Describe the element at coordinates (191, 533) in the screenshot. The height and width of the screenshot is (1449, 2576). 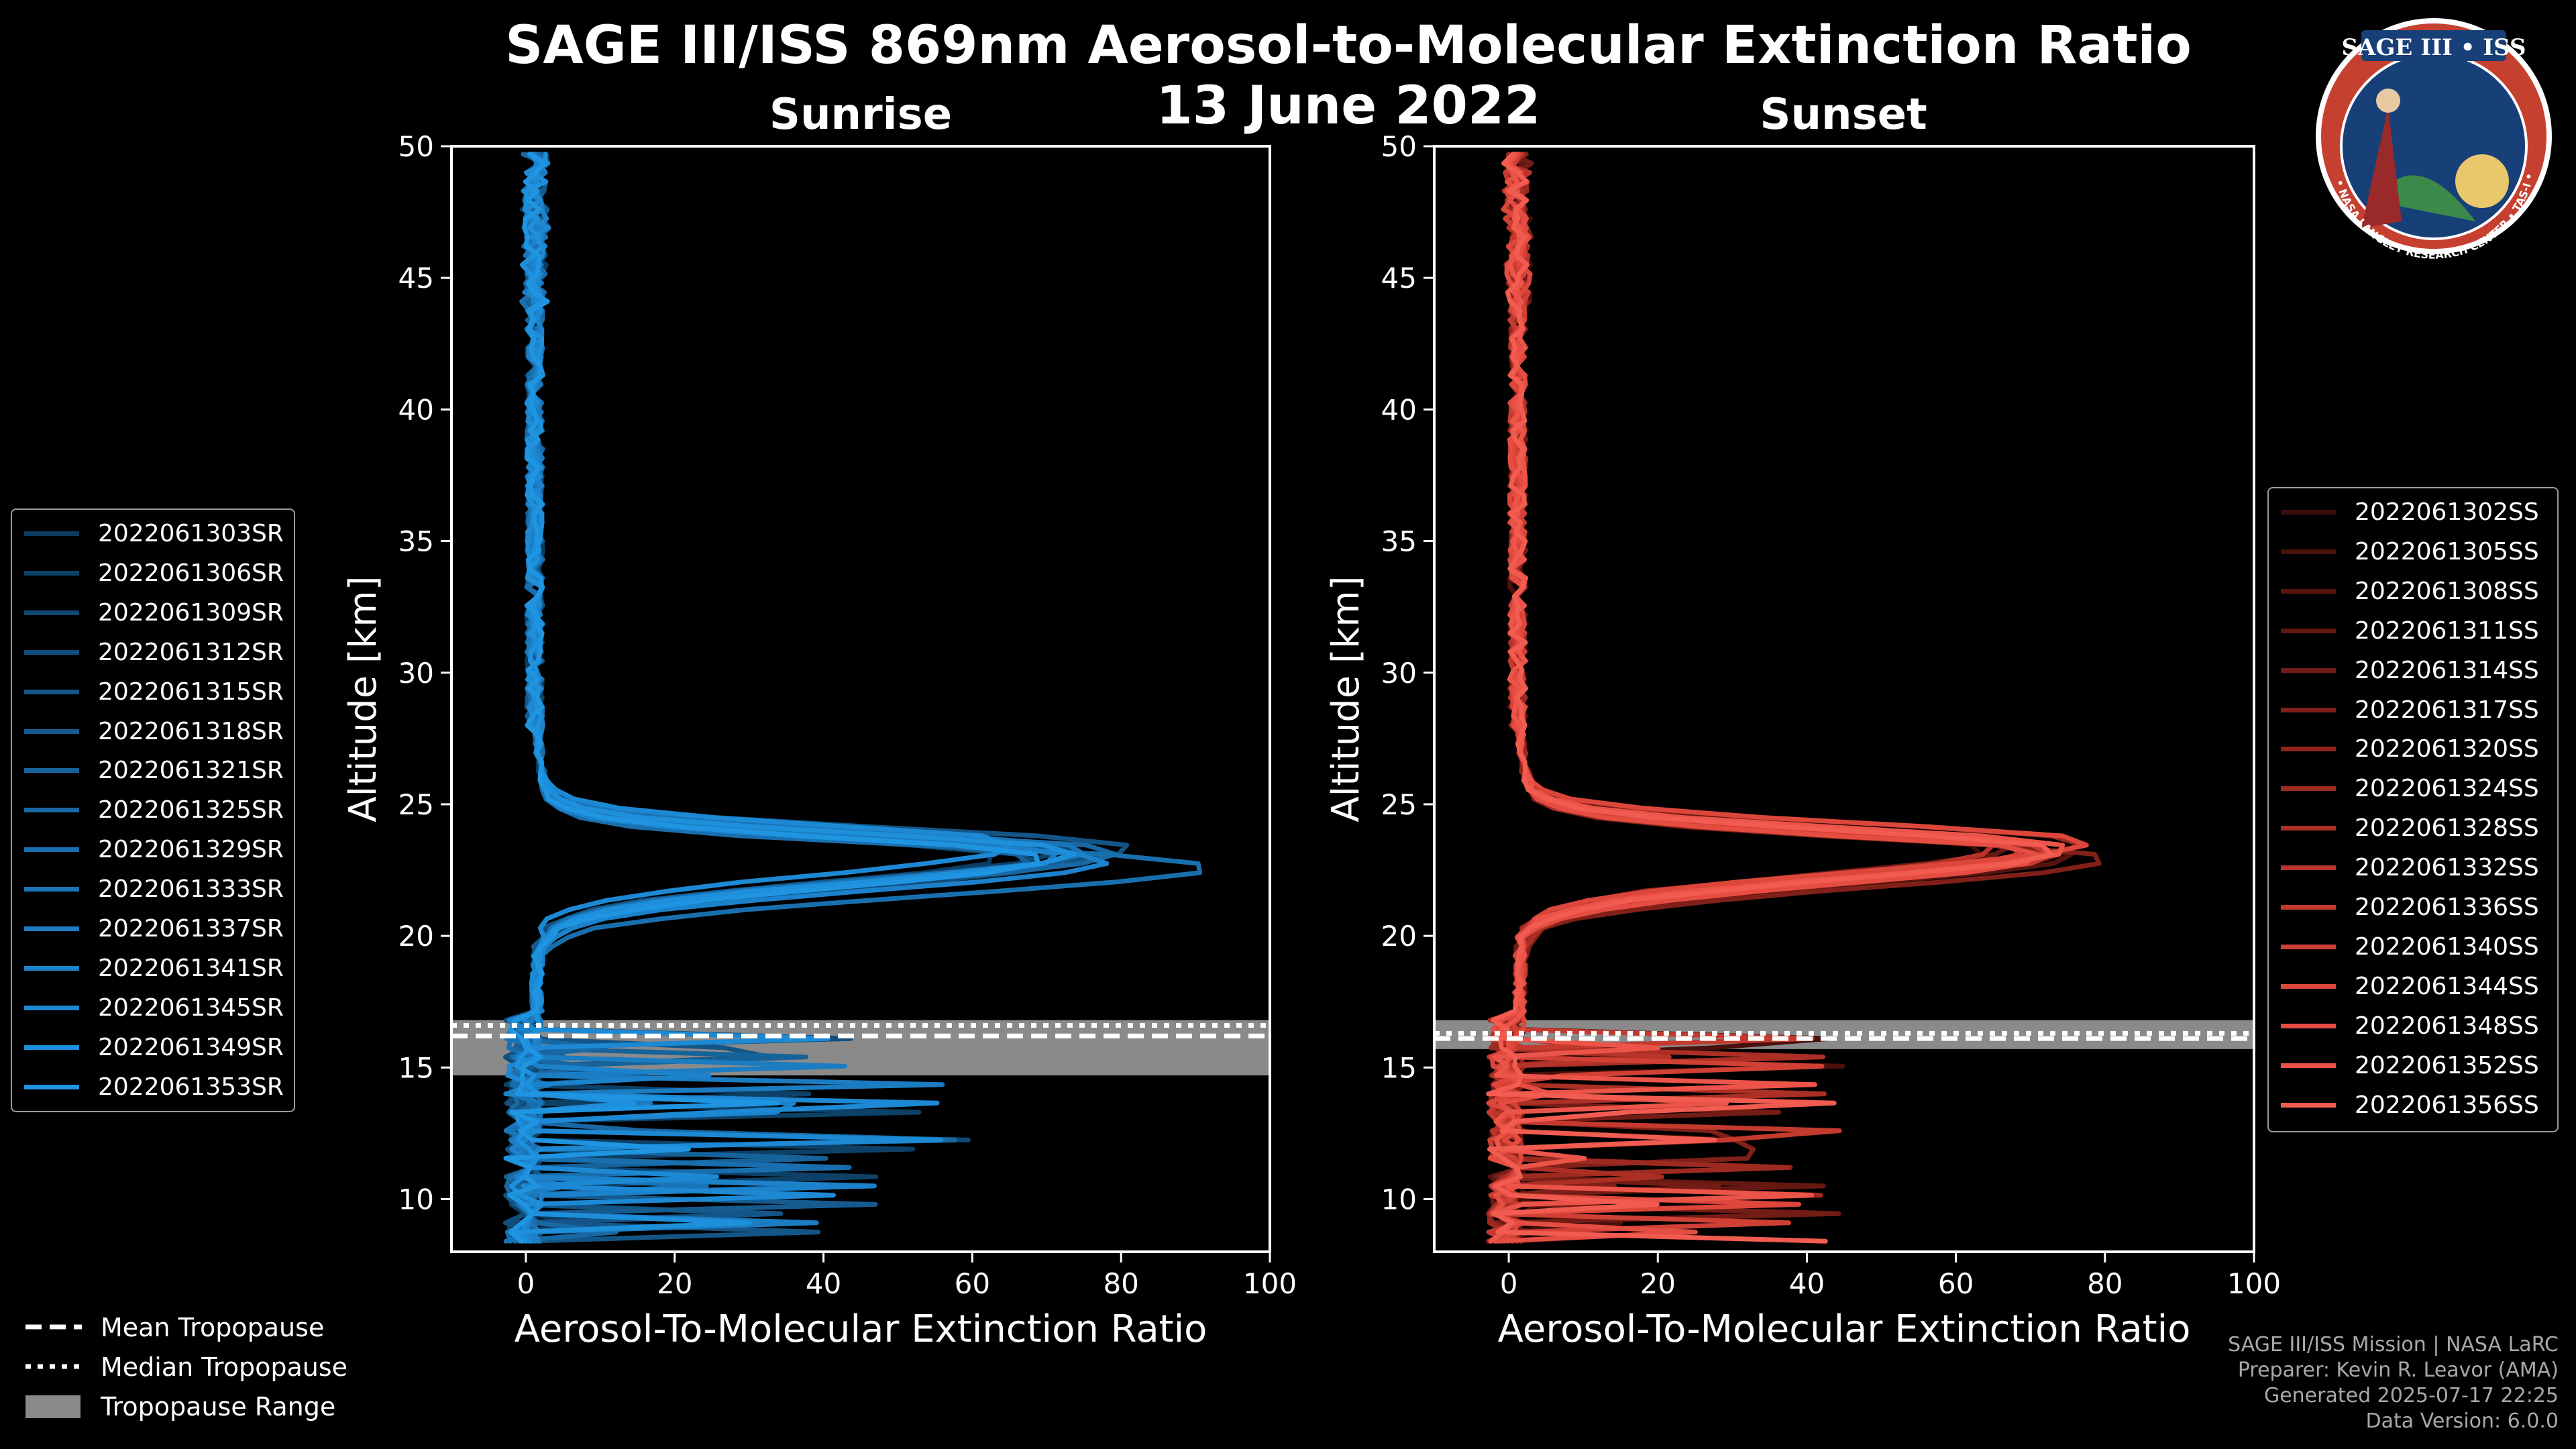
I see `legend-label: 2022061303SR` at that location.